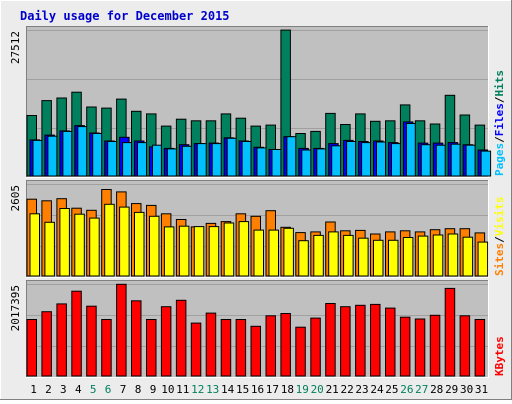 The width and height of the screenshot is (512, 404). I want to click on x-tick-label-day-12: 12, so click(197, 389).